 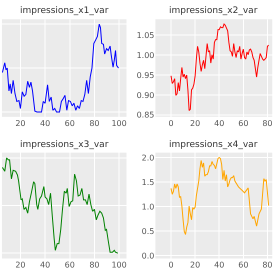 What do you see at coordinates (148, 207) in the screenshot?
I see `y-tick-label: 1.0` at bounding box center [148, 207].